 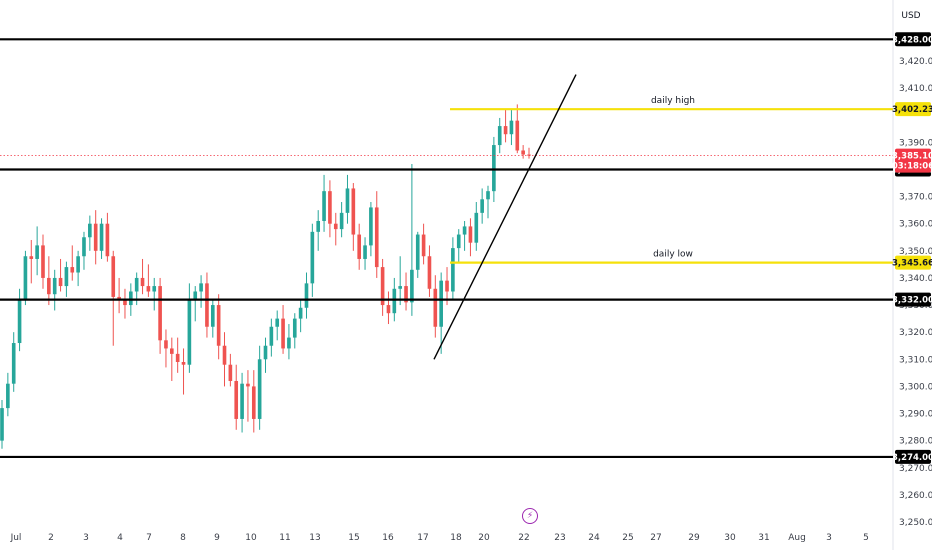 What do you see at coordinates (912, 157) in the screenshot?
I see `current-price-label: 3,385.10` at bounding box center [912, 157].